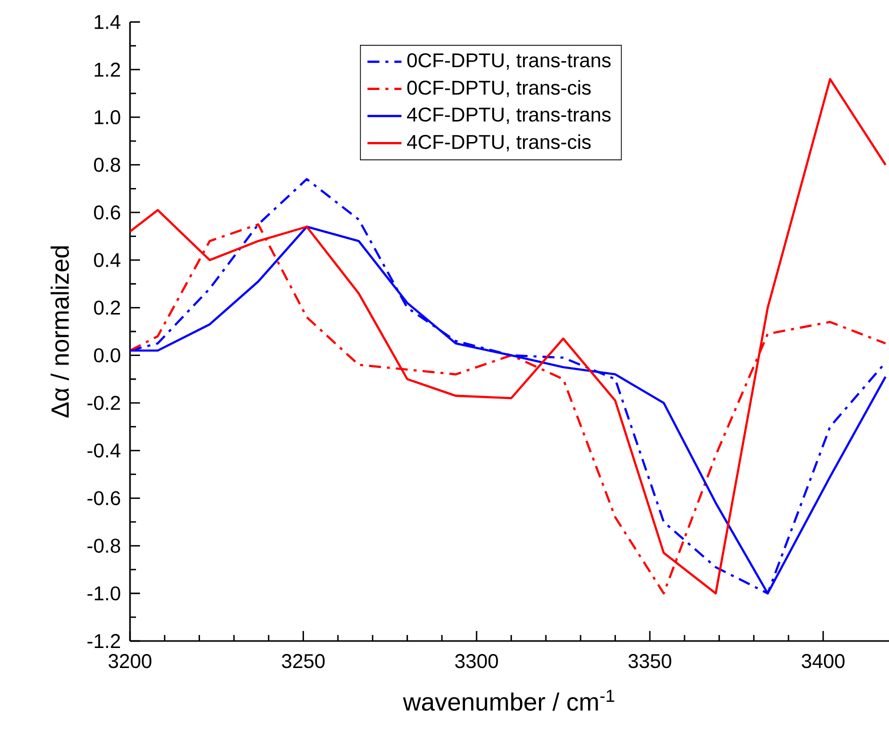 This screenshot has width=889, height=733. I want to click on y-tick-label: 1.4, so click(107, 22).